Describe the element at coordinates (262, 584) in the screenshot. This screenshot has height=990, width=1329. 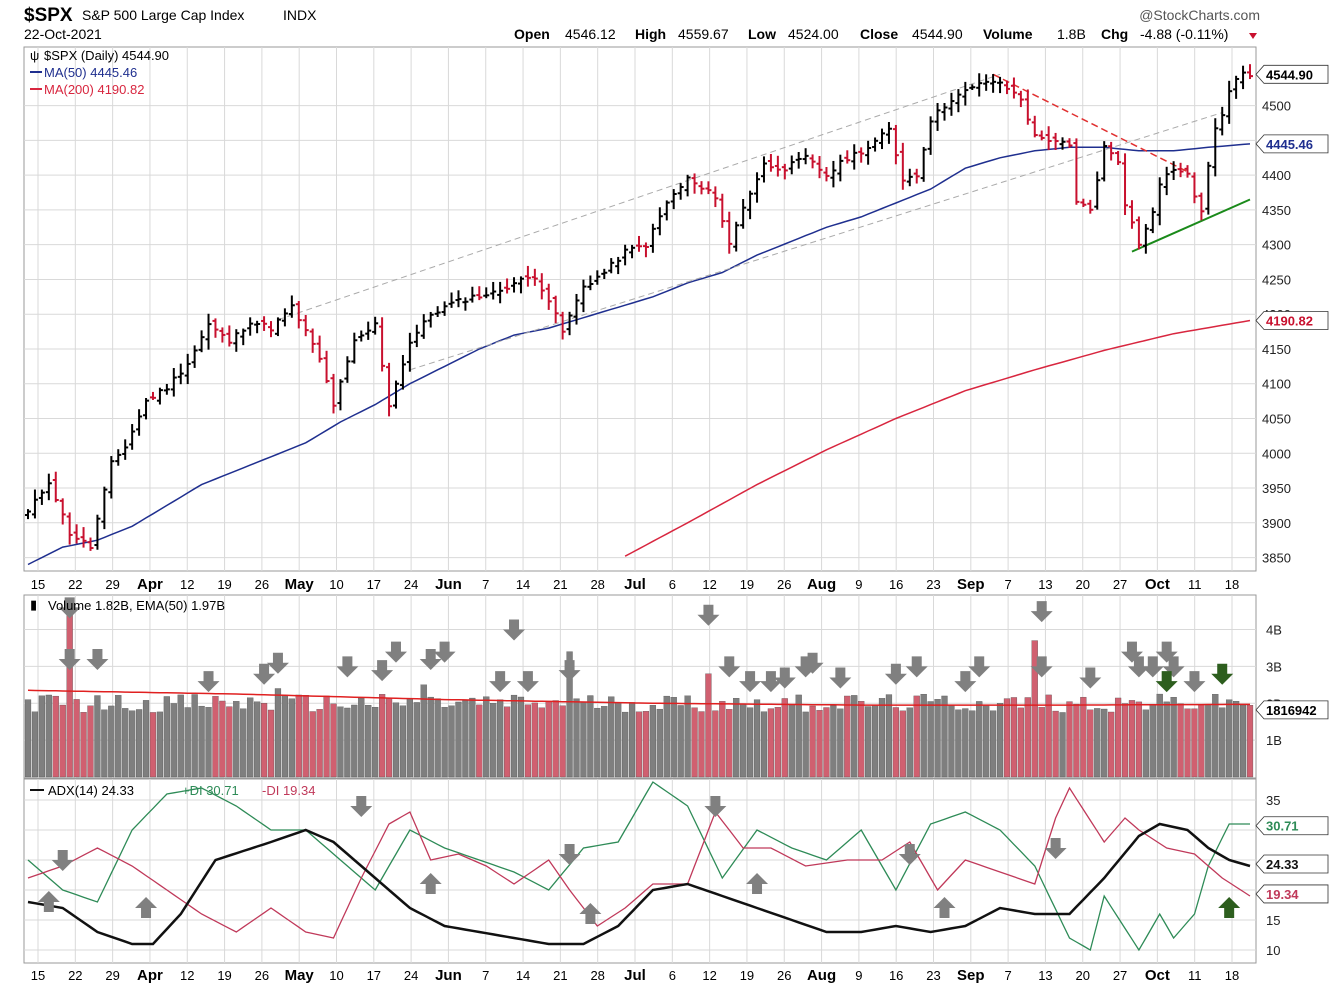
I see `price-x-tick-label: 26` at that location.